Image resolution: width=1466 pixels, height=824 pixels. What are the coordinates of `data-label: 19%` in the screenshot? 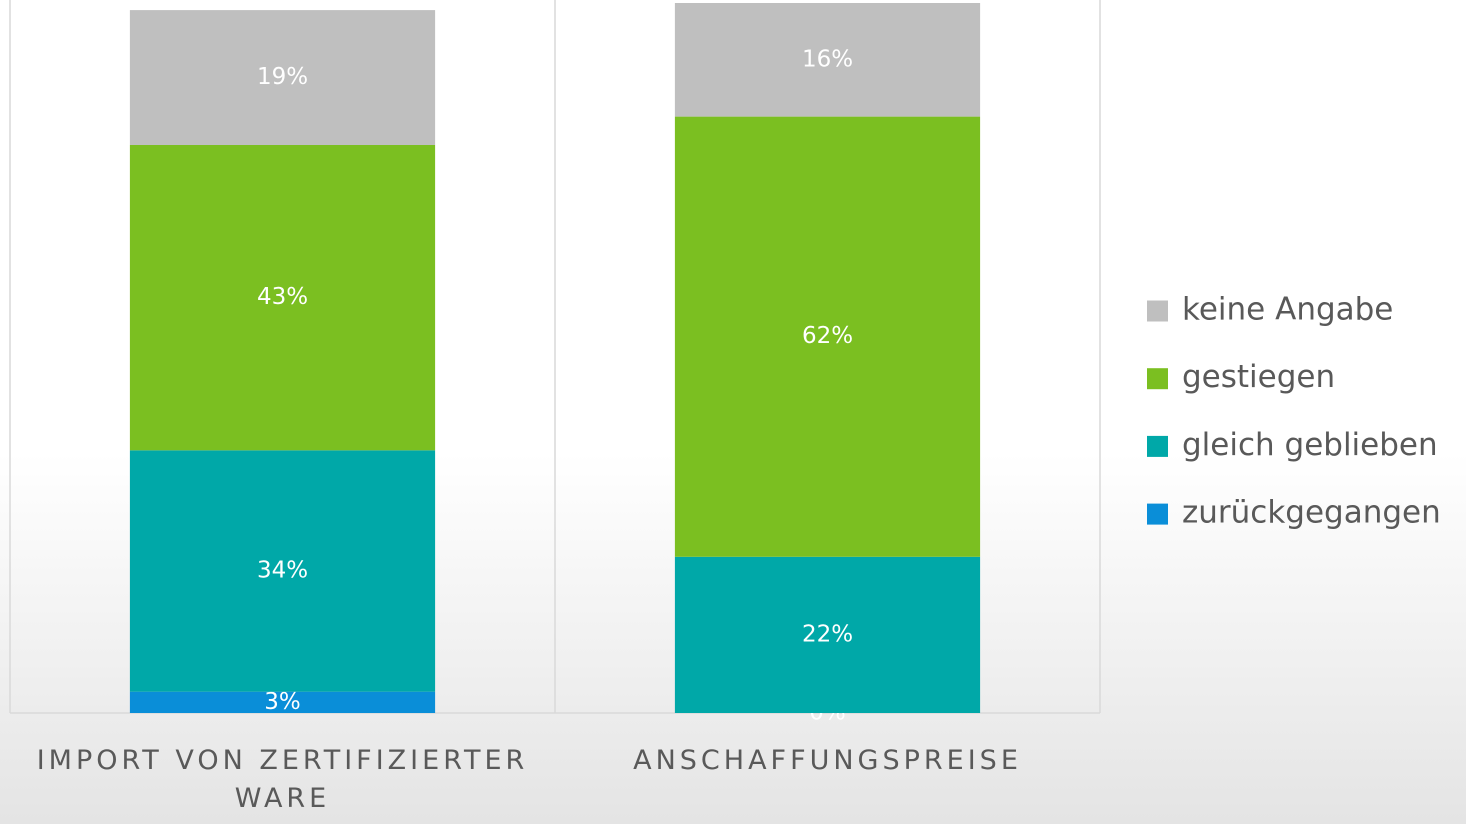 It's located at (282, 77).